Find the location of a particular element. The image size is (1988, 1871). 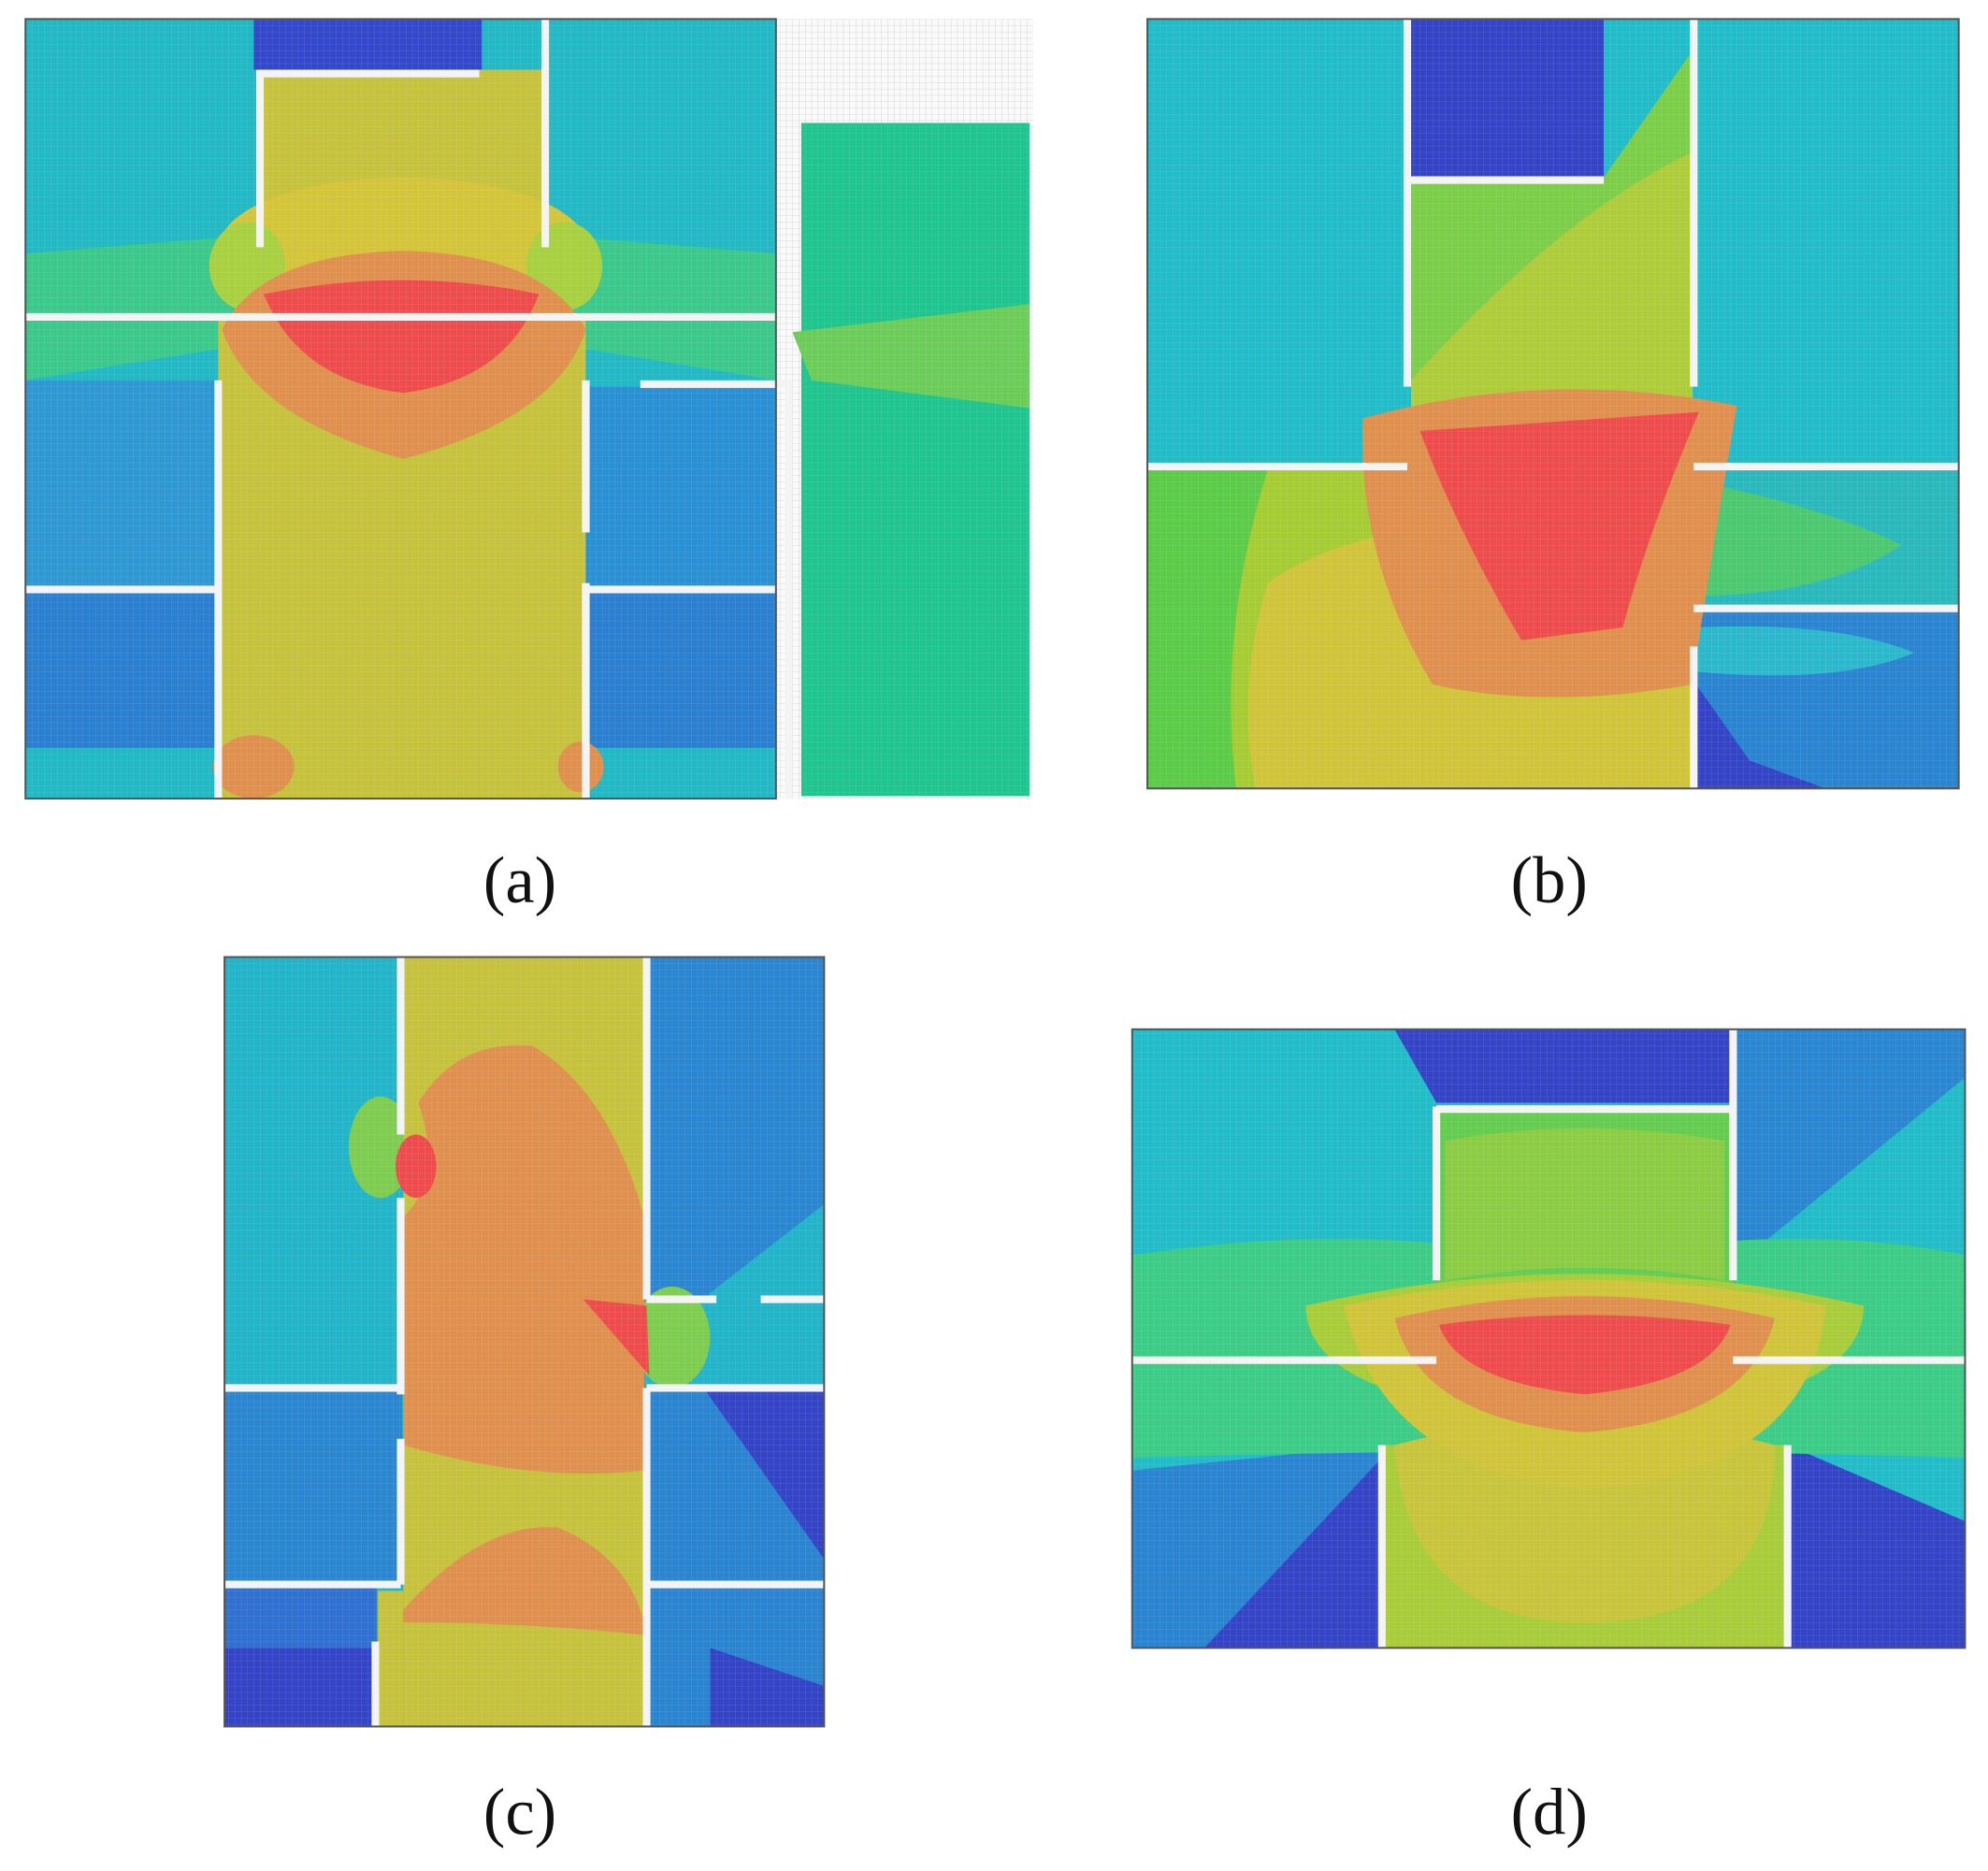

panel-d-map is located at coordinates (1548, 1338).